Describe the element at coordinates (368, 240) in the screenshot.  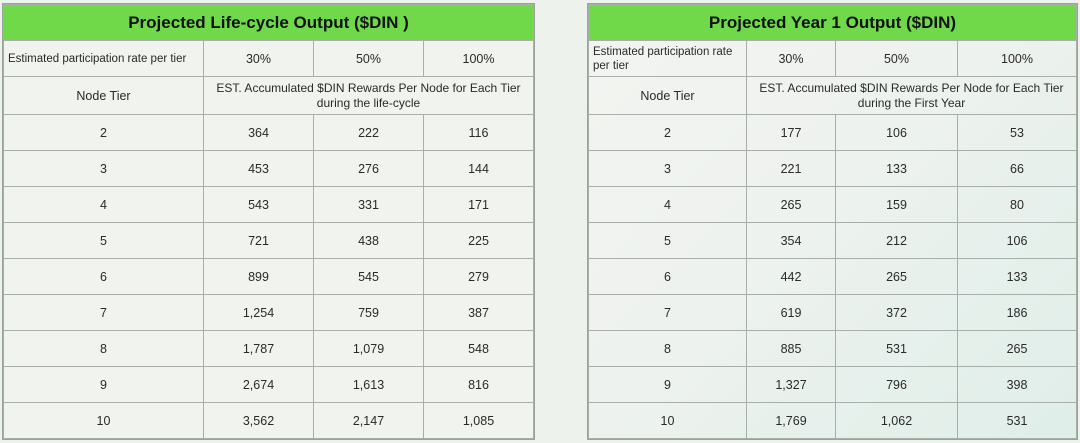
I see `value-50-cell: 438` at that location.